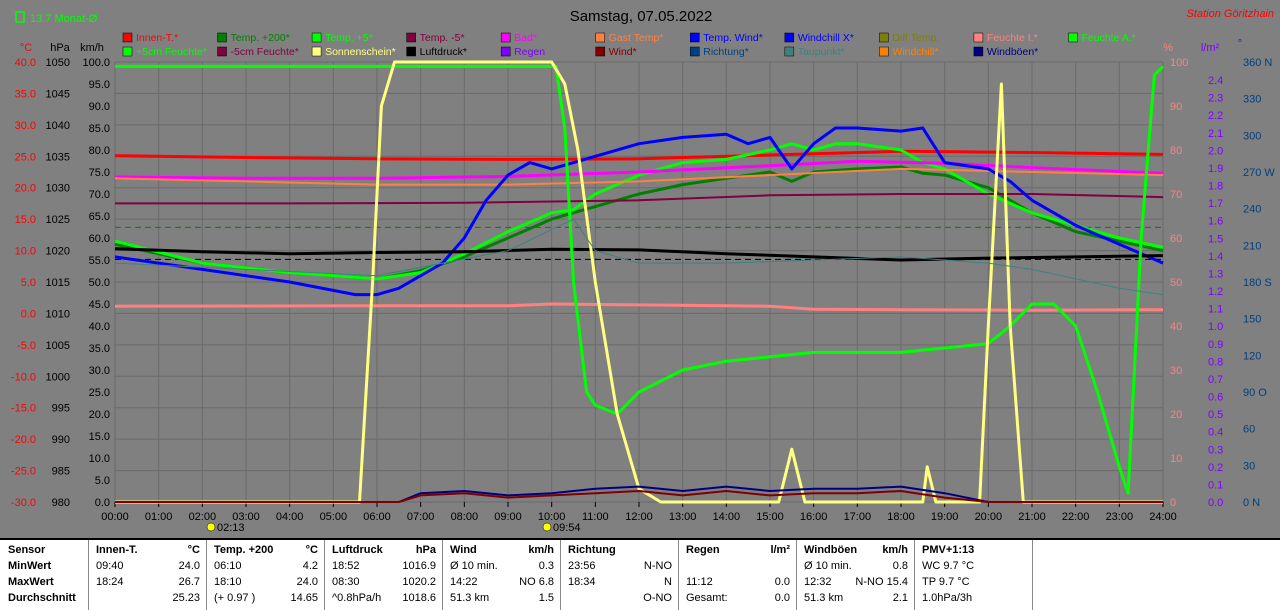 The height and width of the screenshot is (610, 1280). What do you see at coordinates (1215, 81) in the screenshot?
I see `rain-tick: 2.4` at bounding box center [1215, 81].